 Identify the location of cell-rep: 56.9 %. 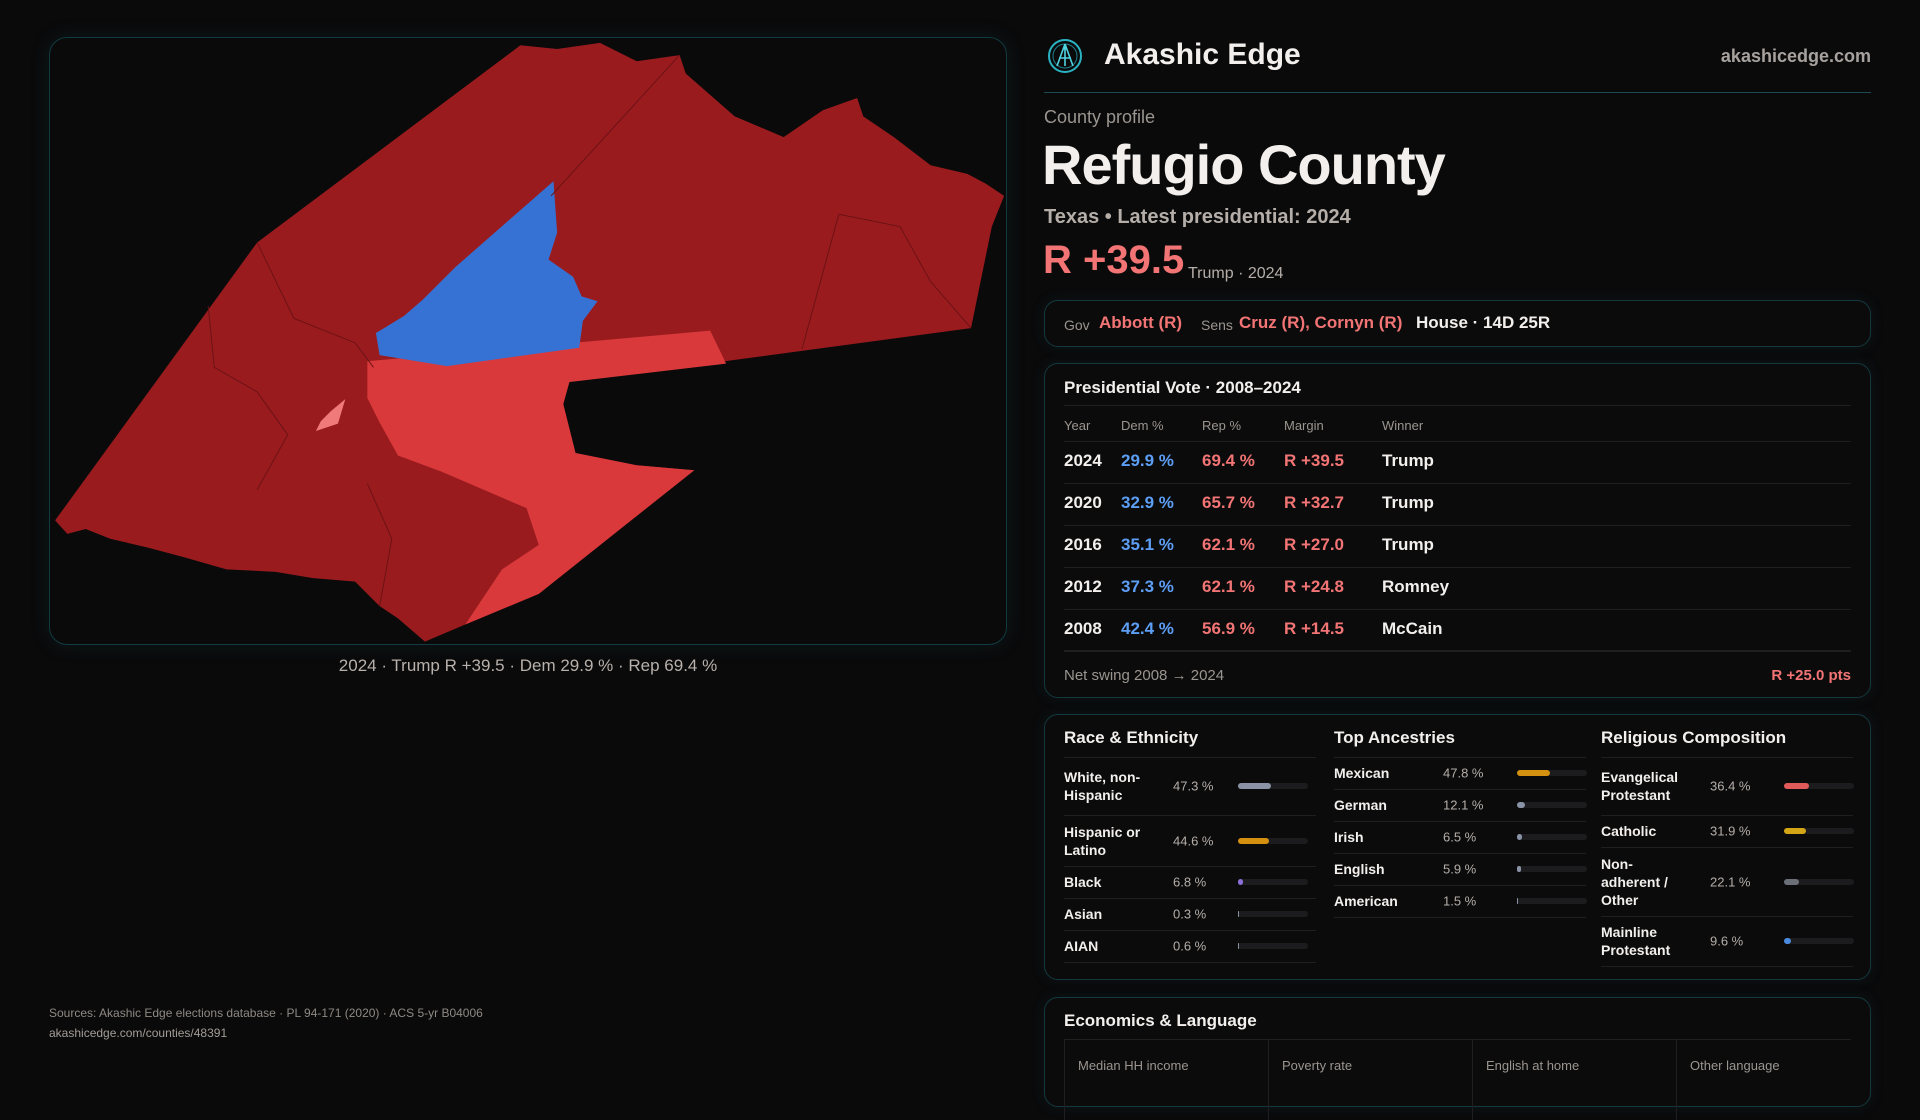
(1228, 628).